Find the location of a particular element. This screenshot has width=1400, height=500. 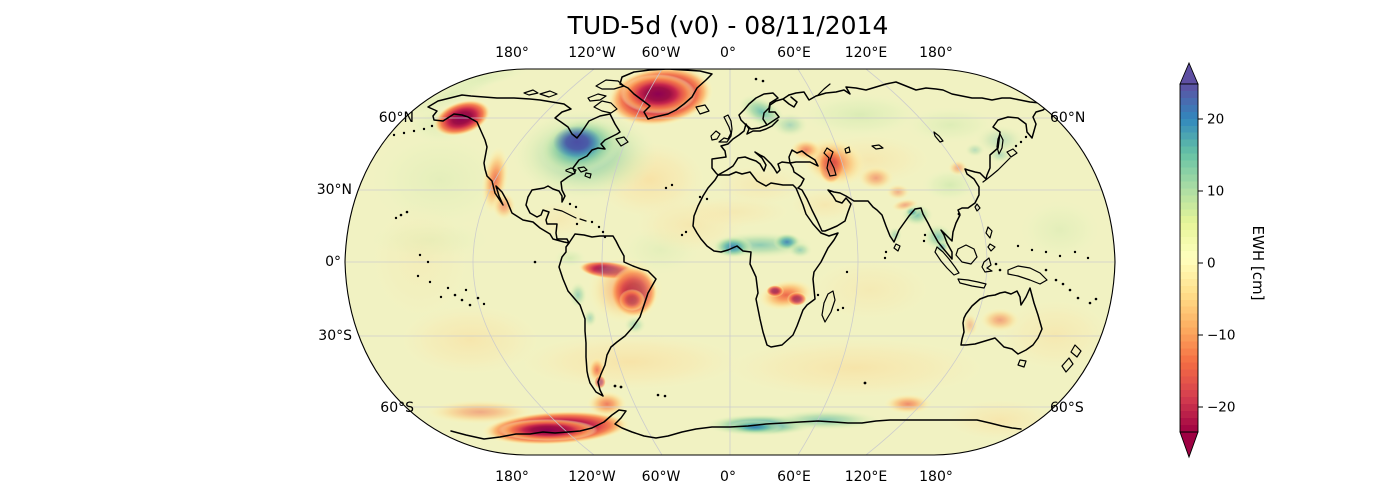

coast-antarctica is located at coordinates (736, 424).